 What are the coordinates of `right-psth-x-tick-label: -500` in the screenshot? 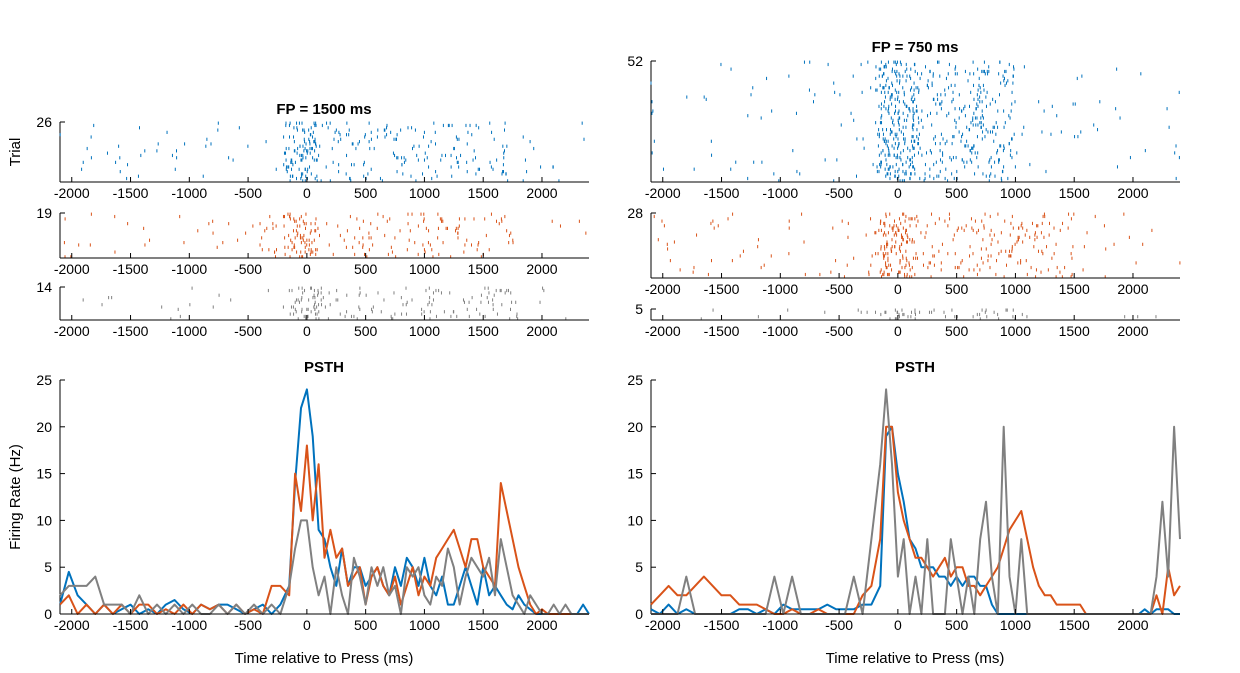 It's located at (839, 625).